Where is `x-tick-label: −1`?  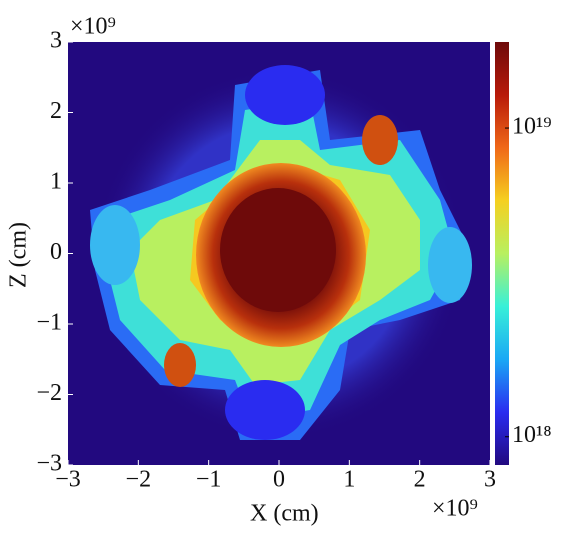 x-tick-label: −1 is located at coordinates (209, 480).